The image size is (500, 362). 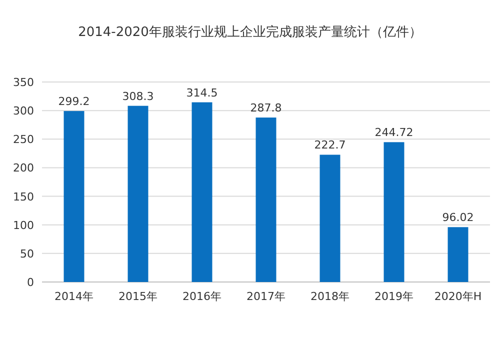 What do you see at coordinates (23, 111) in the screenshot?
I see `y-tick-label: 300` at bounding box center [23, 111].